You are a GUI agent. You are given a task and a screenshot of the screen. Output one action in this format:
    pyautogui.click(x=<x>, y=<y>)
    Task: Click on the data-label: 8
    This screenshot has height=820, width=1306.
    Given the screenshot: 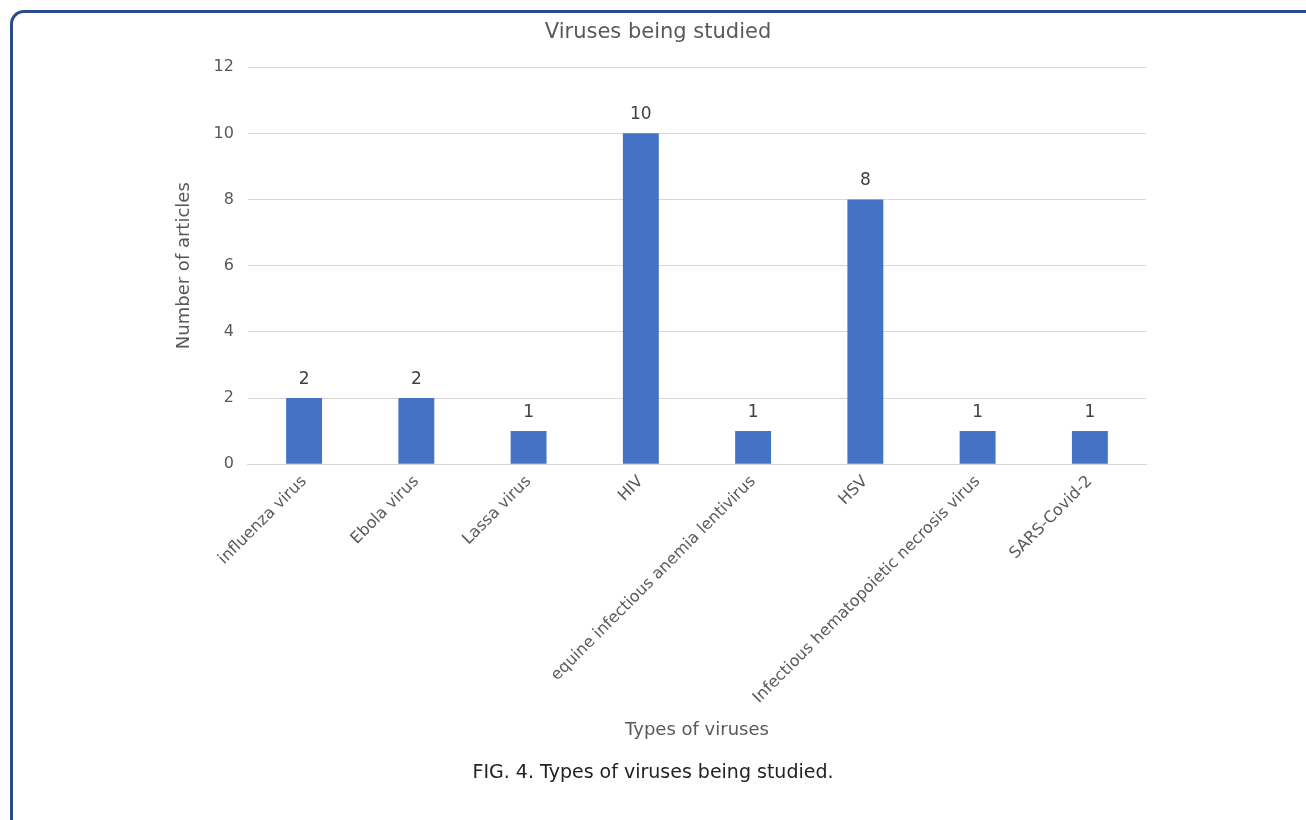 What is the action you would take?
    pyautogui.click(x=865, y=179)
    